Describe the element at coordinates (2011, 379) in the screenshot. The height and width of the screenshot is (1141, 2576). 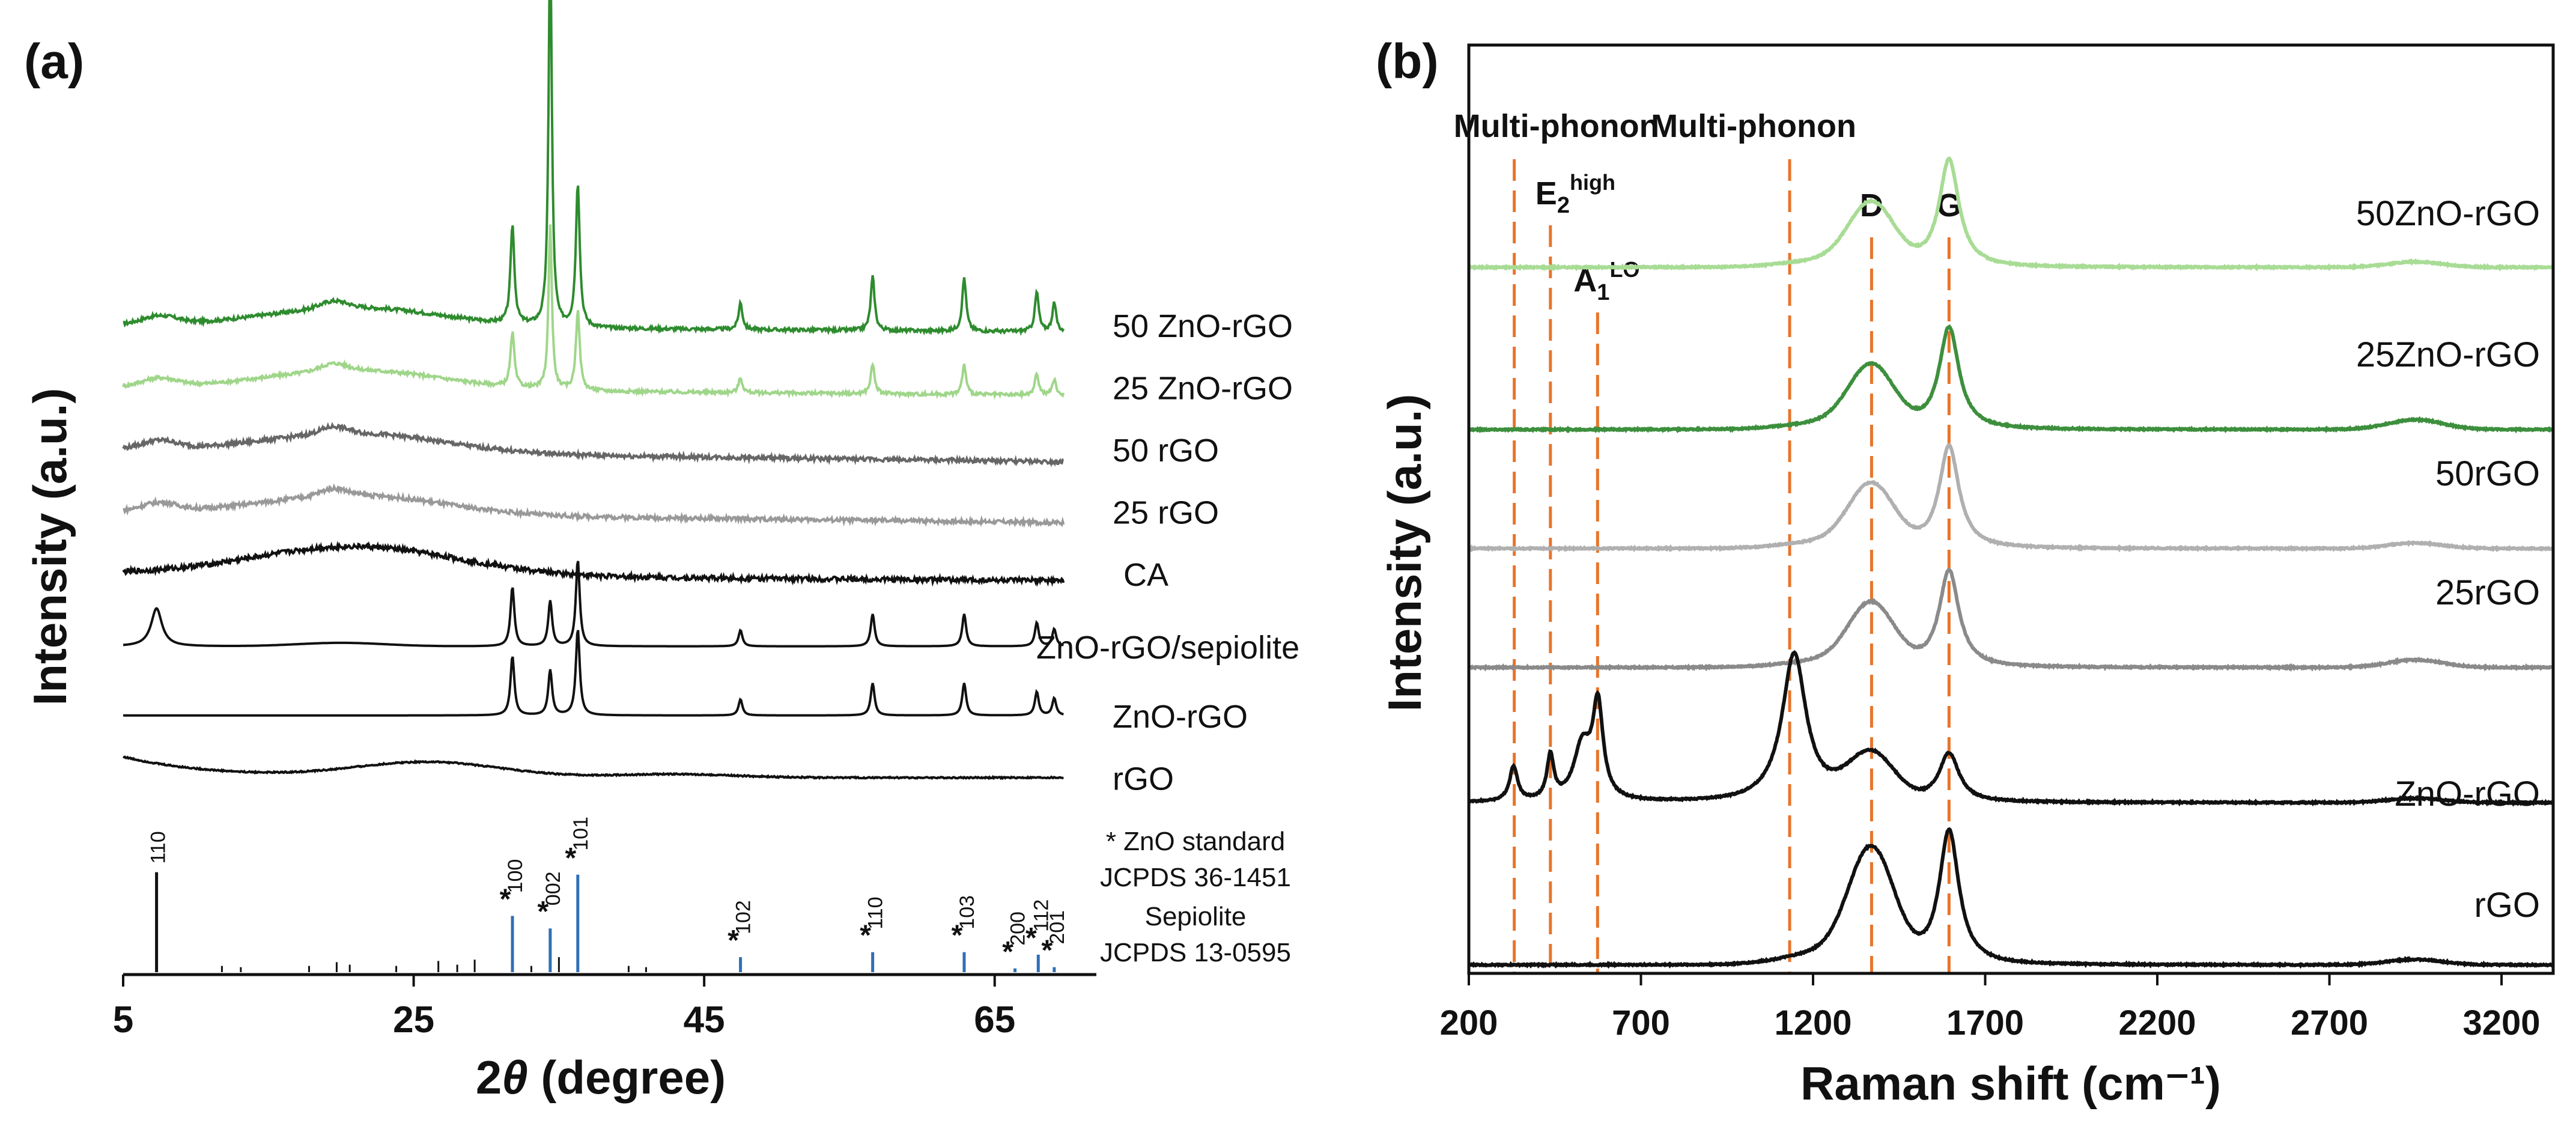
I see `trace-b-25zno-rgo` at that location.